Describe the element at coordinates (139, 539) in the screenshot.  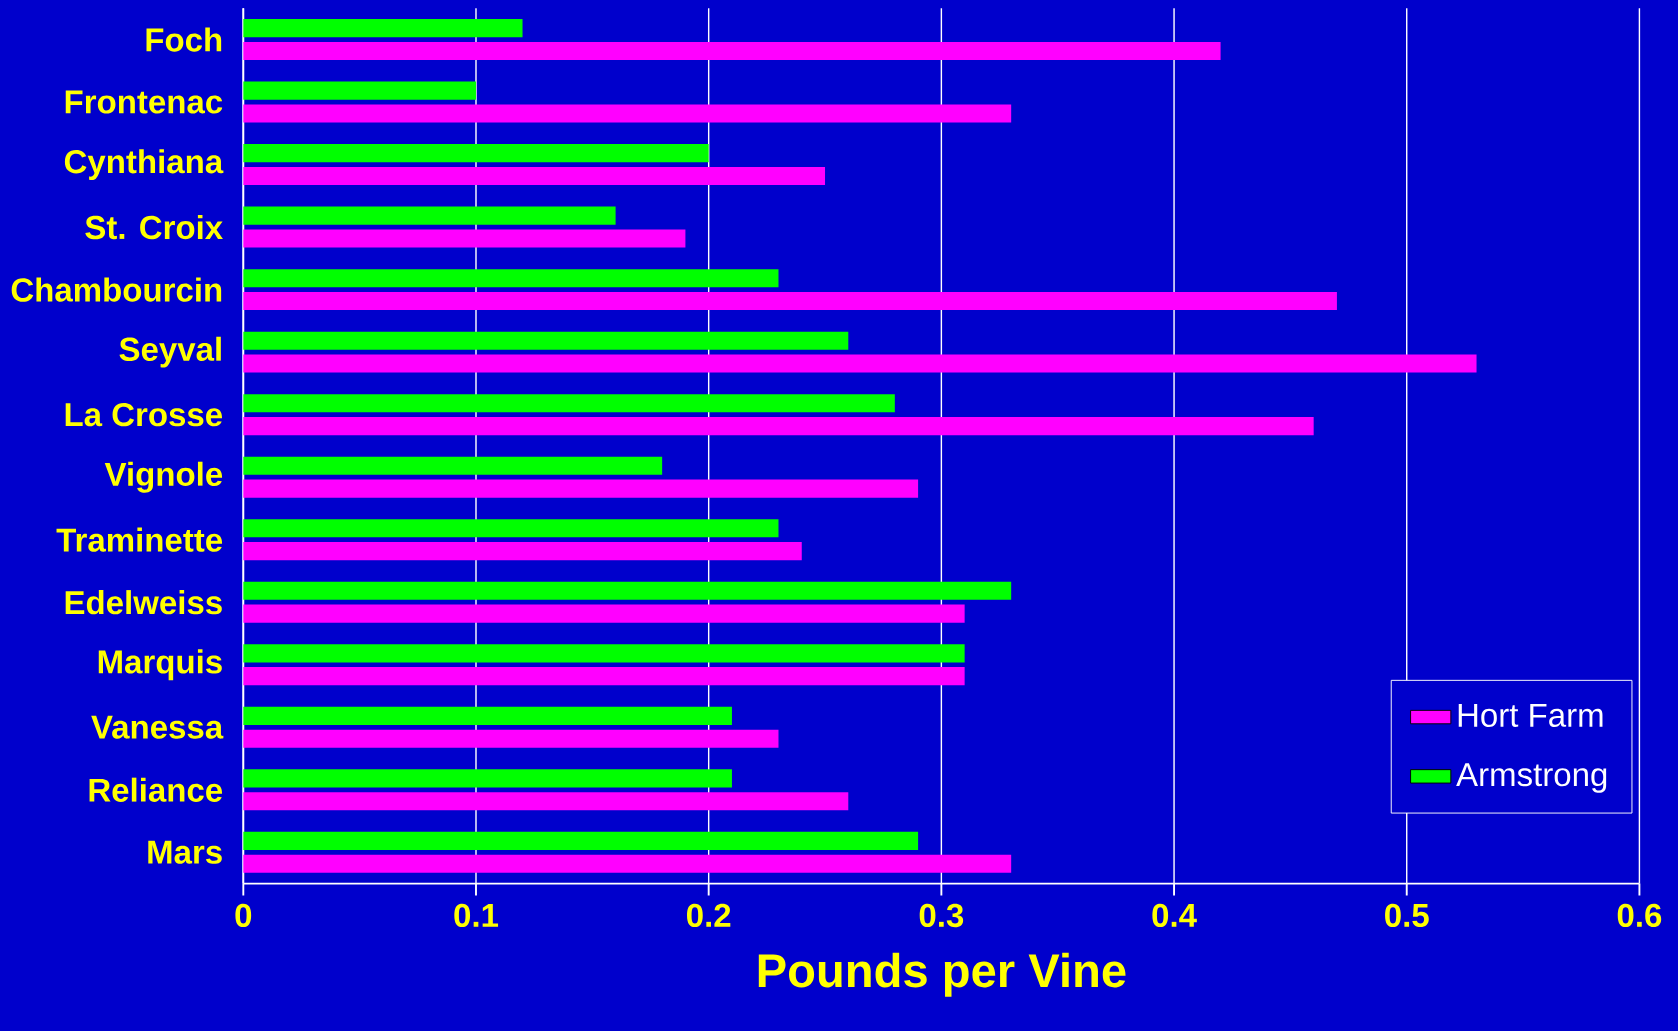
I see `y-tick-label: Traminette` at that location.